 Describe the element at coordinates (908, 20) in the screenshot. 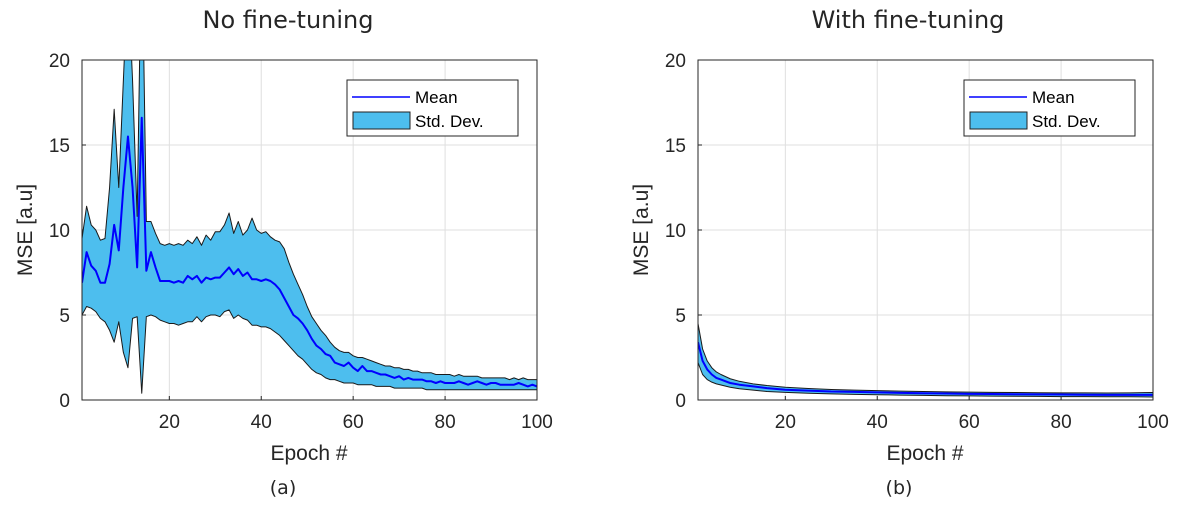

I see `chart-title: With fine-tuning` at that location.